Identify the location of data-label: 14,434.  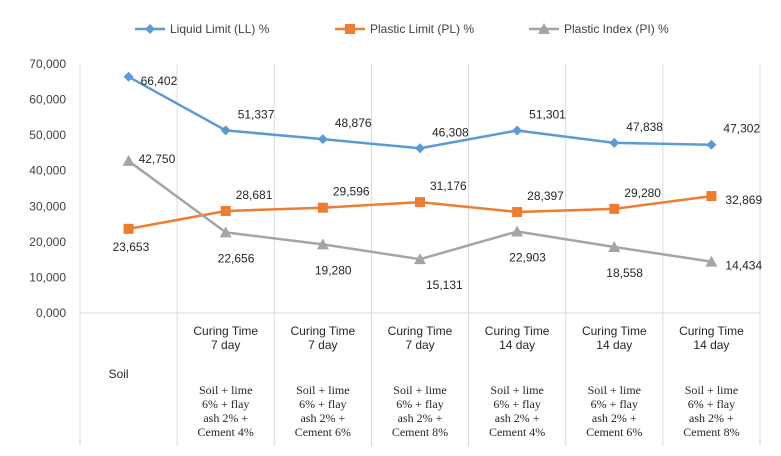
(743, 266).